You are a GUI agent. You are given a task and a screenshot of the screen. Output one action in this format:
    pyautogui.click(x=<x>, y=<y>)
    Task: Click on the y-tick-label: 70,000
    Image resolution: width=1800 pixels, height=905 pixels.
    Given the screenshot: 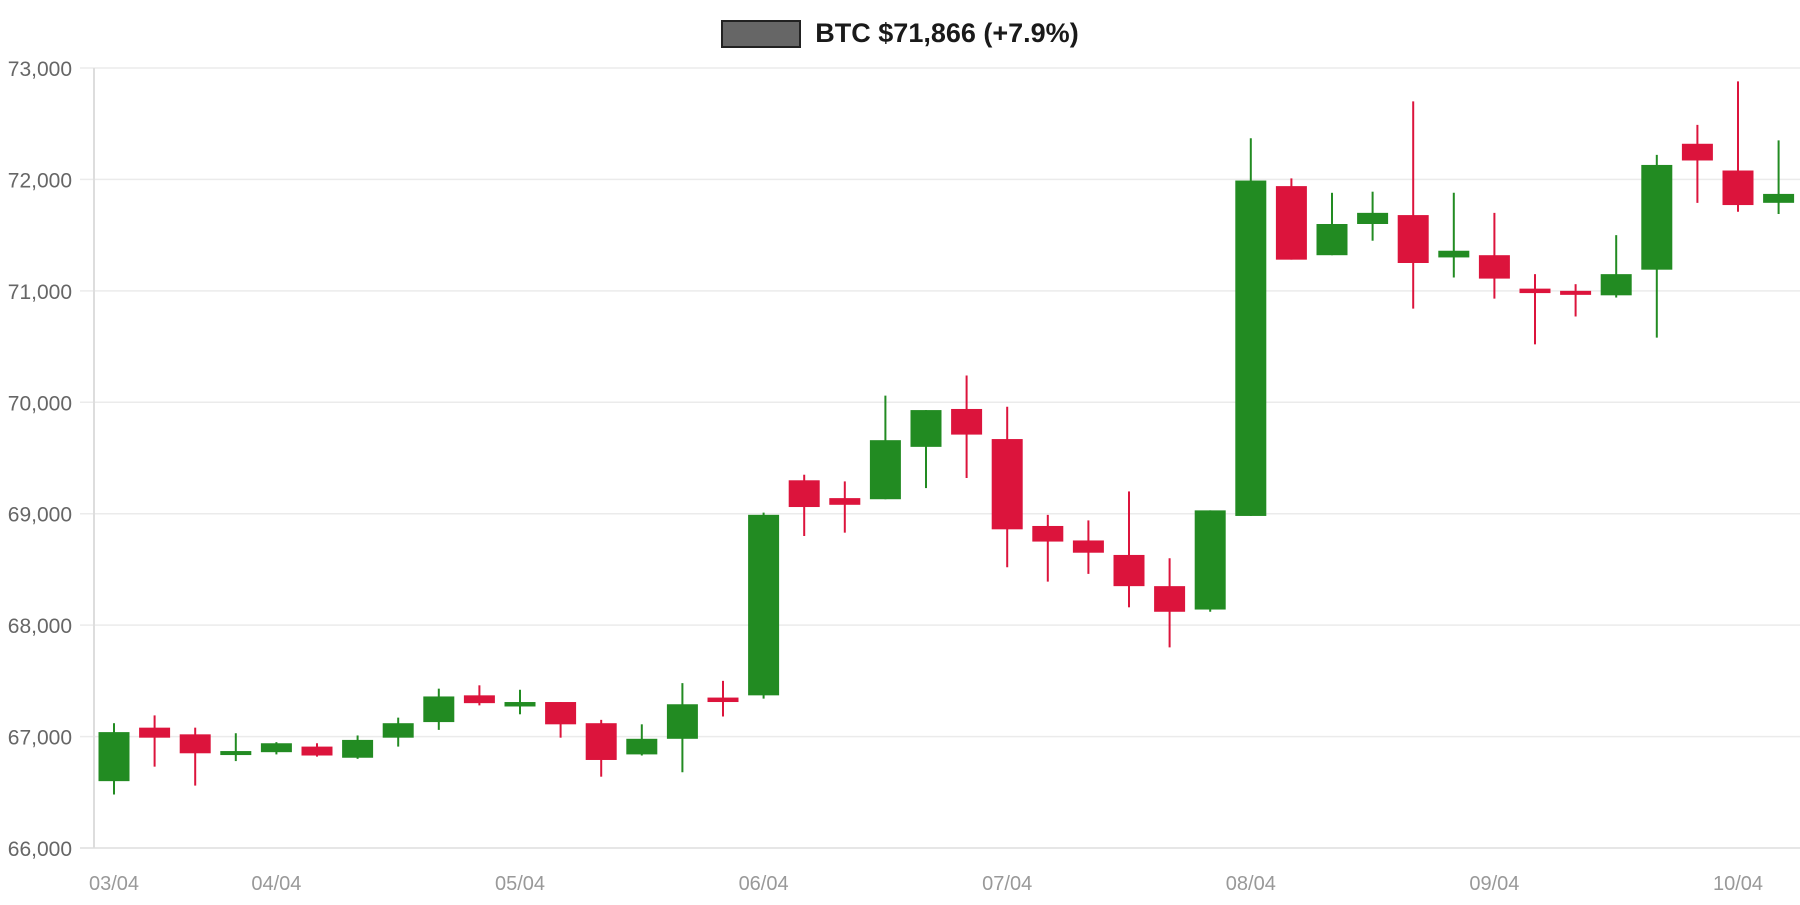 What is the action you would take?
    pyautogui.click(x=40, y=403)
    